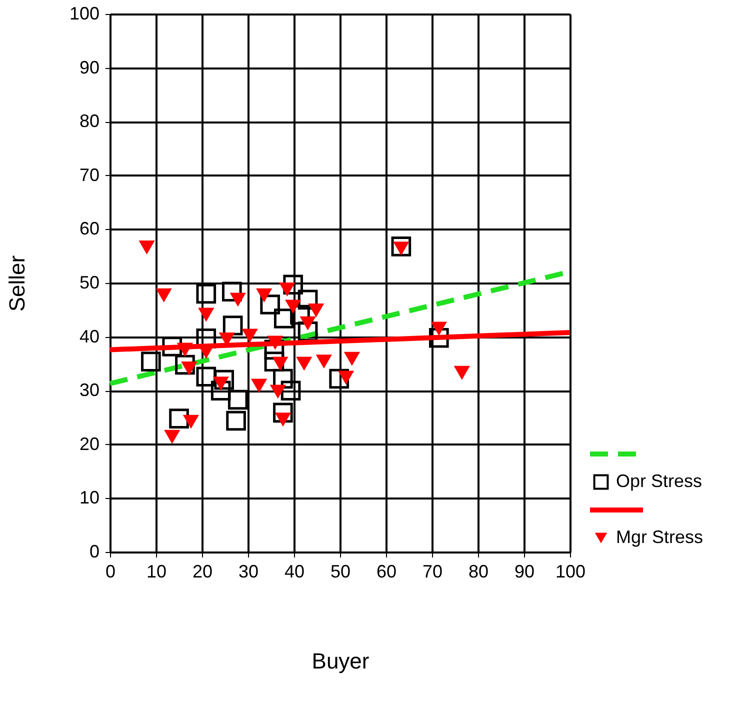 This screenshot has height=713, width=751. Describe the element at coordinates (89, 228) in the screenshot. I see `y-tick-label: 60` at that location.